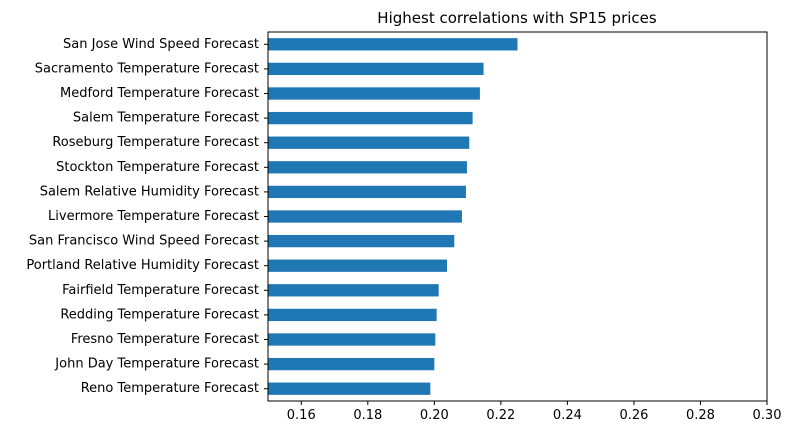 The height and width of the screenshot is (435, 789). Describe the element at coordinates (517, 18) in the screenshot. I see `chart-title: Highest correlations with SP15 prices` at that location.